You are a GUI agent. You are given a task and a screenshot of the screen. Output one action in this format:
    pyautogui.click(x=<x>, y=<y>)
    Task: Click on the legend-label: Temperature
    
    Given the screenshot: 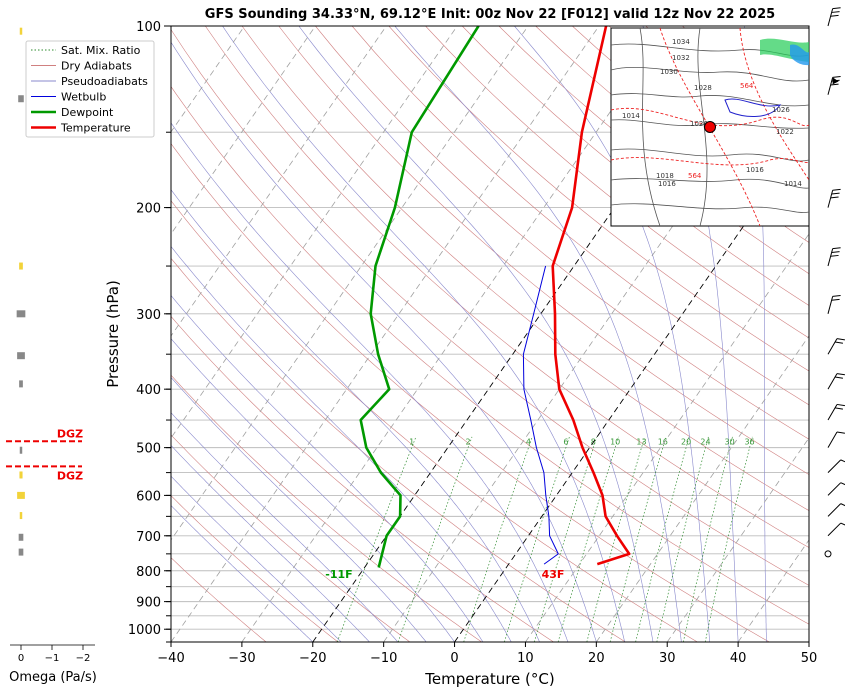 What is the action you would take?
    pyautogui.click(x=95, y=128)
    